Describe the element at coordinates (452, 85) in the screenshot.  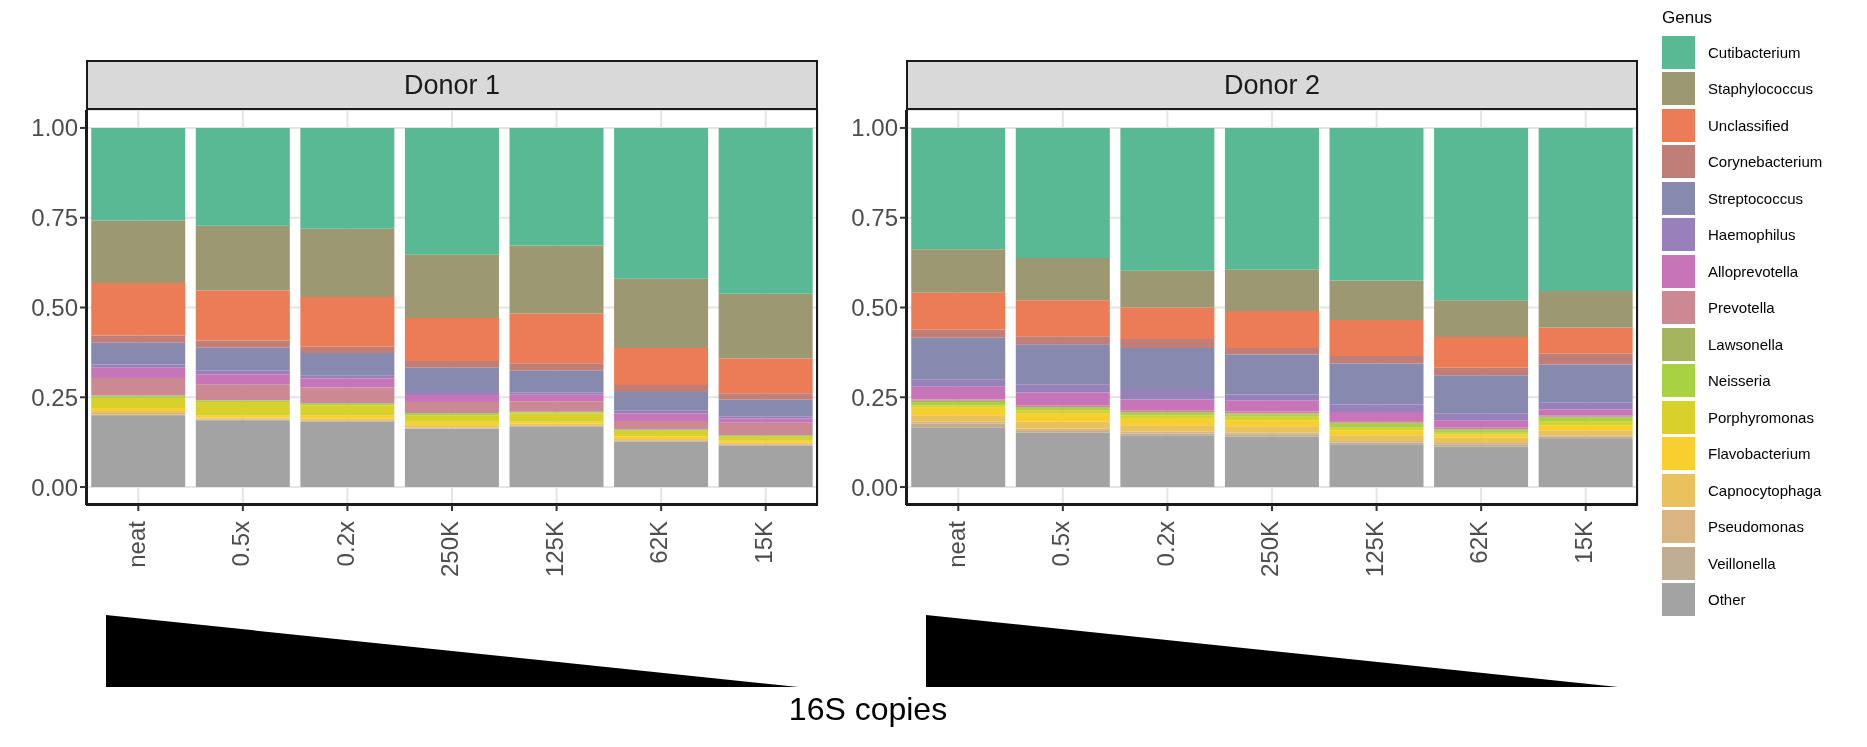
I see `chart-title: Donor 1` at that location.